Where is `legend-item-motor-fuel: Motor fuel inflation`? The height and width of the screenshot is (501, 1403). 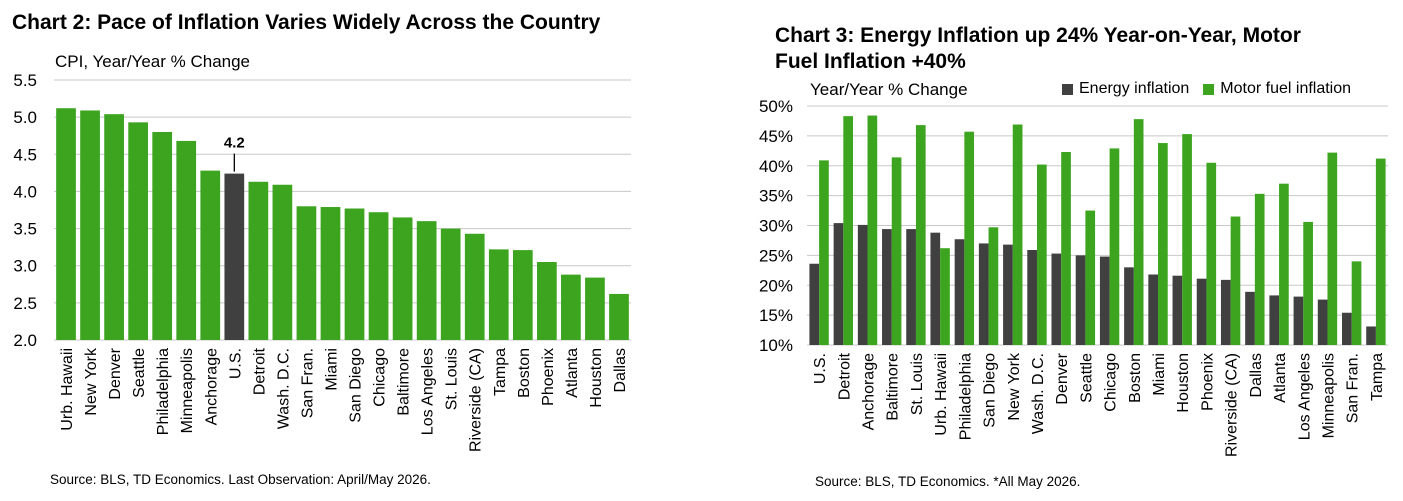
legend-item-motor-fuel: Motor fuel inflation is located at coordinates (1277, 89).